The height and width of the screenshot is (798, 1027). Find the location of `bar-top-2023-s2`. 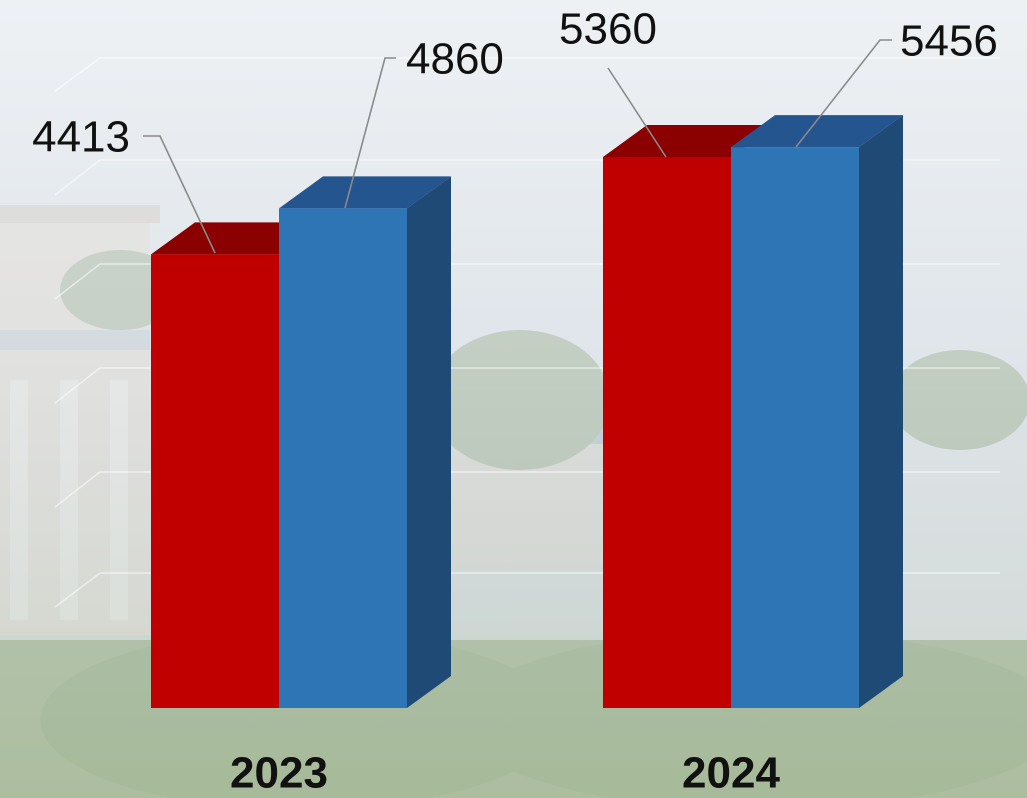

bar-top-2023-s2 is located at coordinates (365, 192).